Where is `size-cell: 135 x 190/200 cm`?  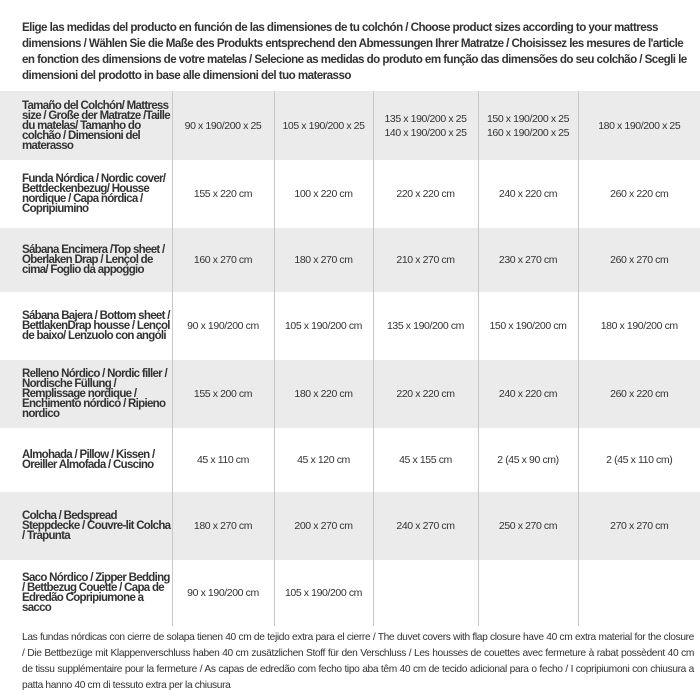 size-cell: 135 x 190/200 cm is located at coordinates (425, 326).